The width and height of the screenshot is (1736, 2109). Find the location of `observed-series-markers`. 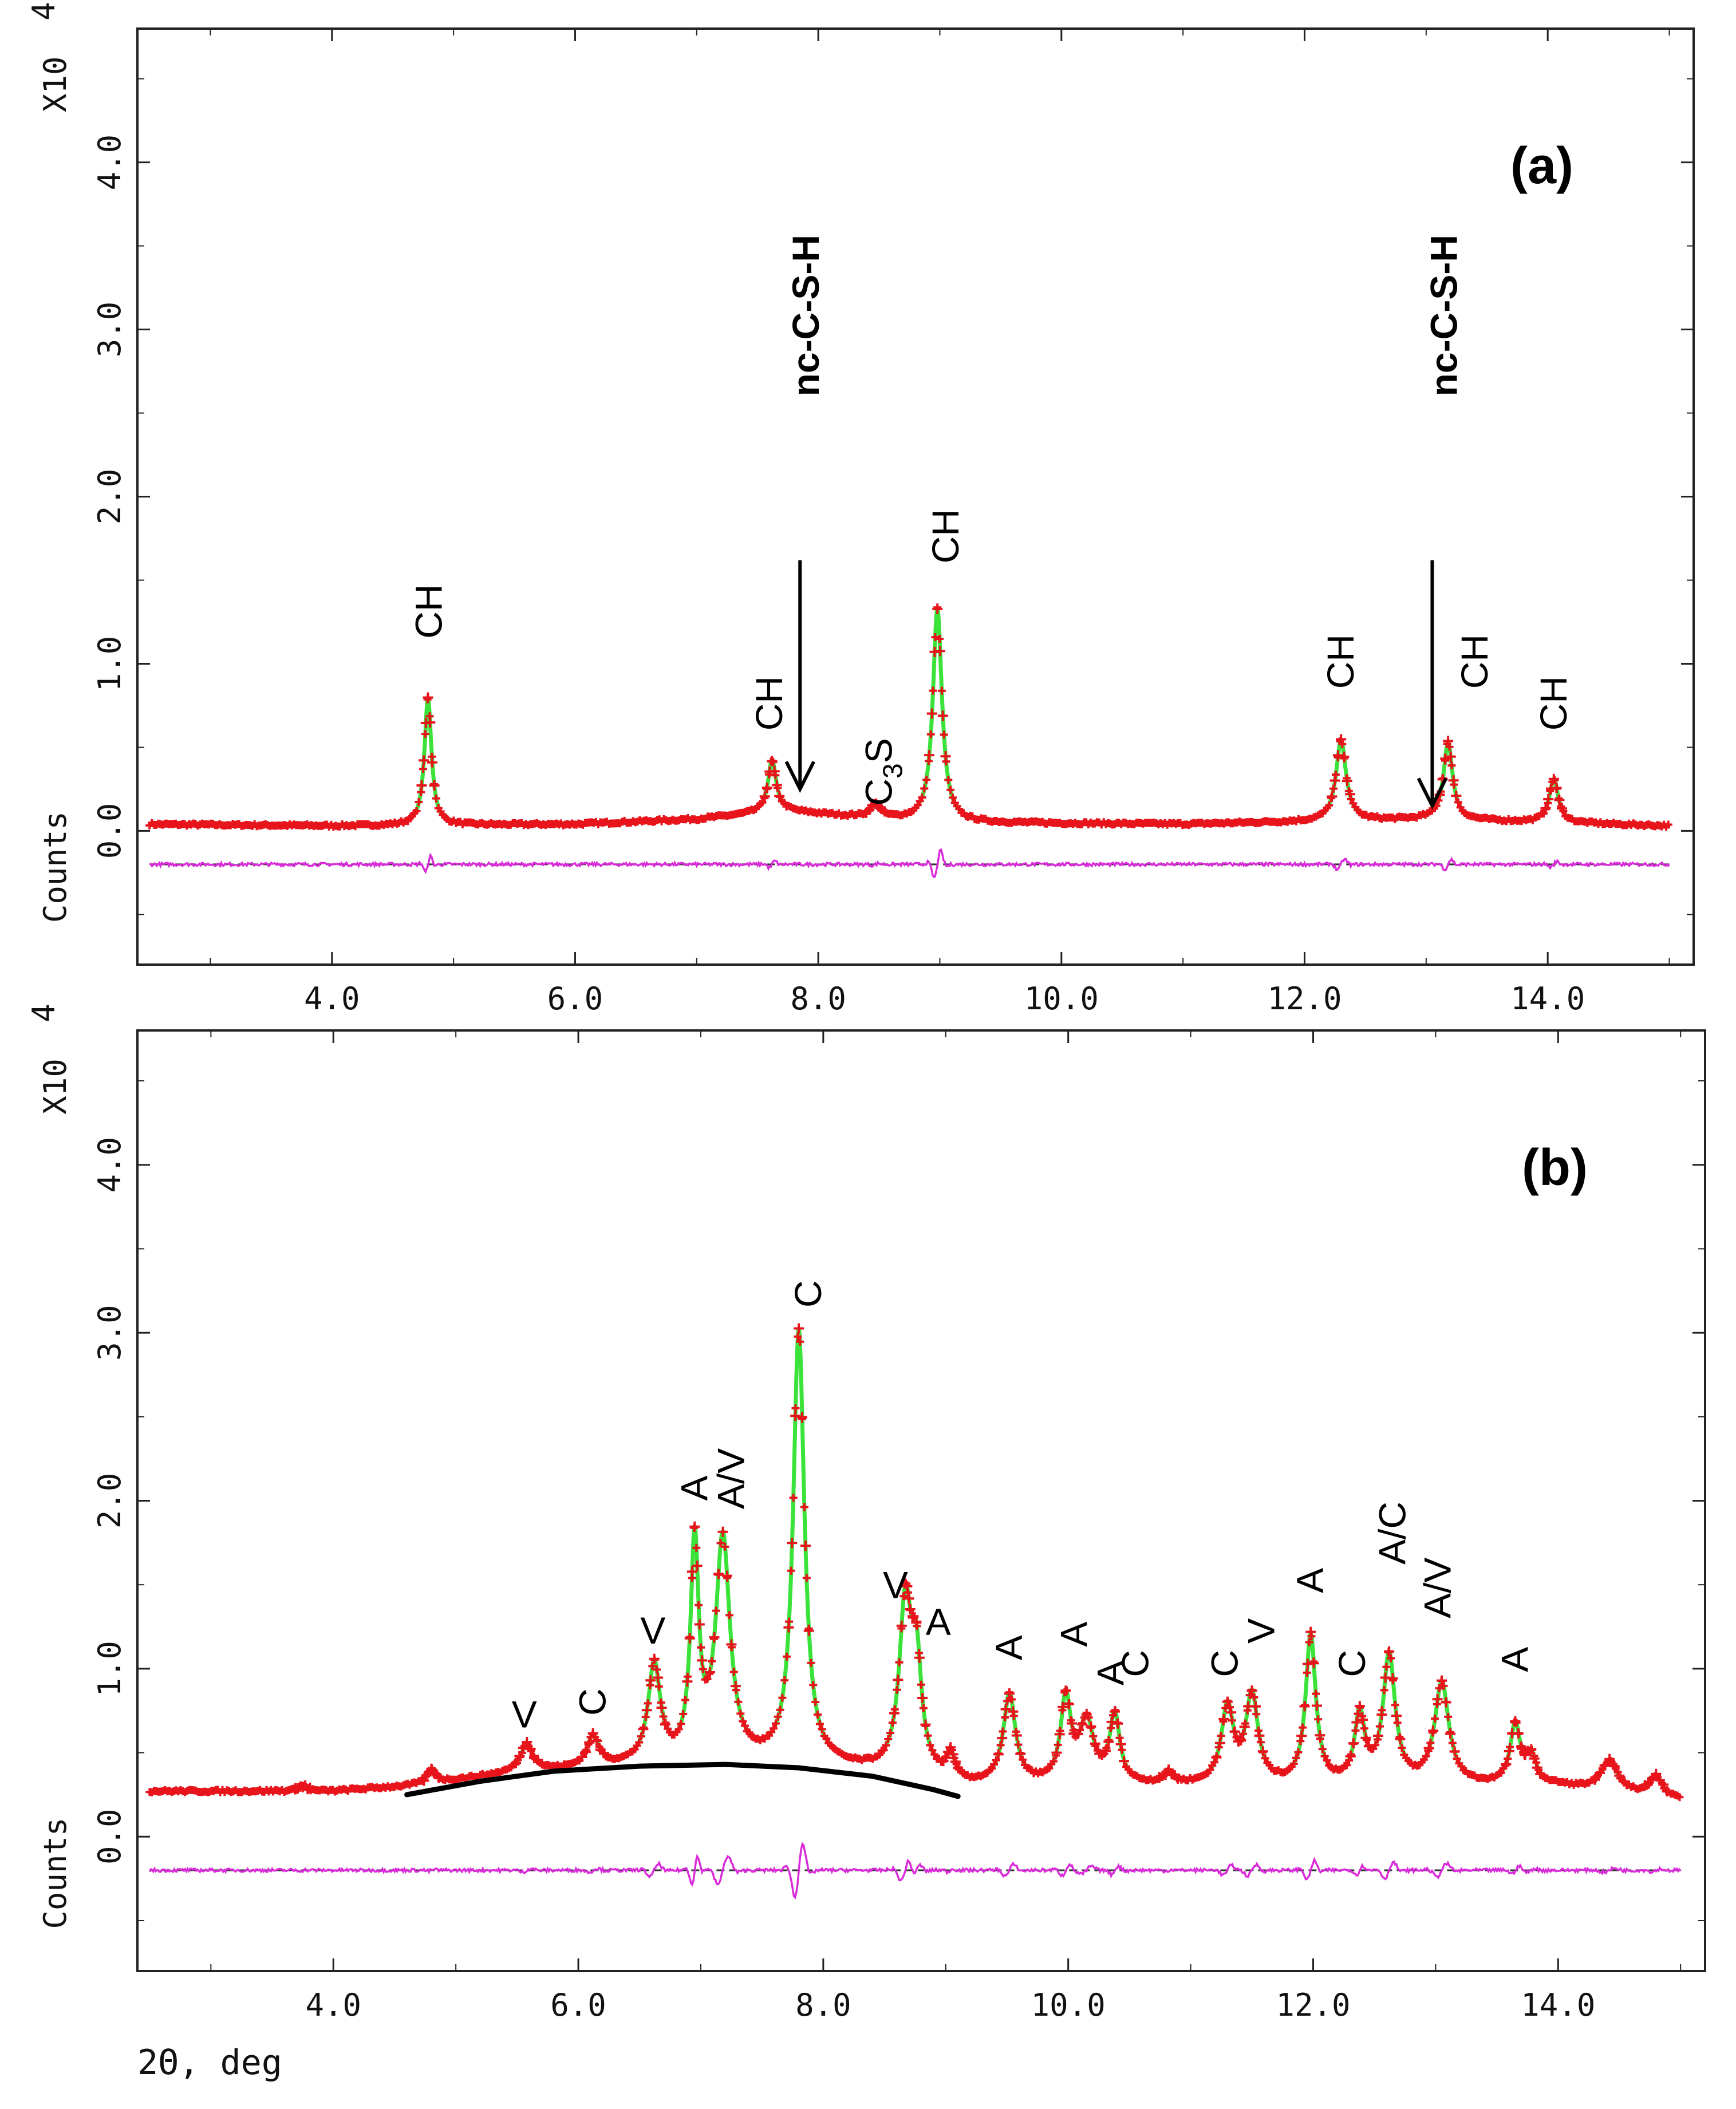

observed-series-markers is located at coordinates (908, 717).